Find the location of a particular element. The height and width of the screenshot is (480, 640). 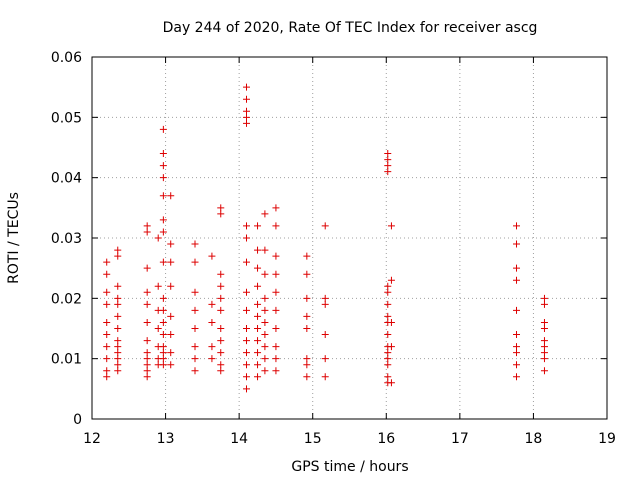

y-tick-label: 0.05 is located at coordinates (66, 118).